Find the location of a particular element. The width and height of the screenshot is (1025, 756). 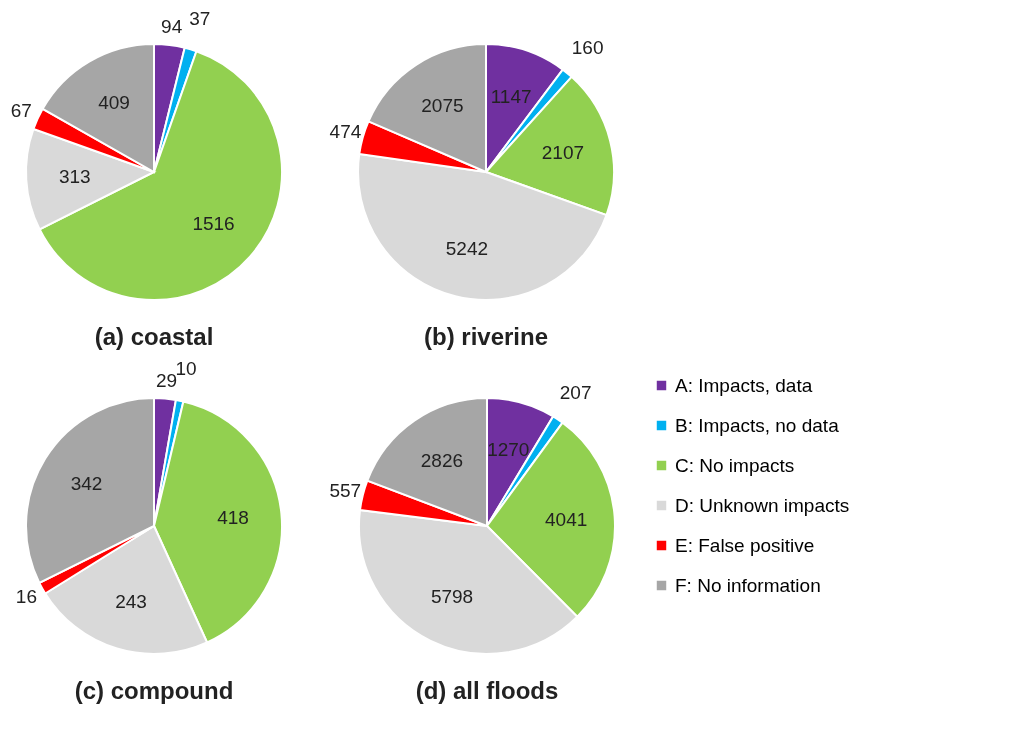

data-label: 409 is located at coordinates (114, 103).